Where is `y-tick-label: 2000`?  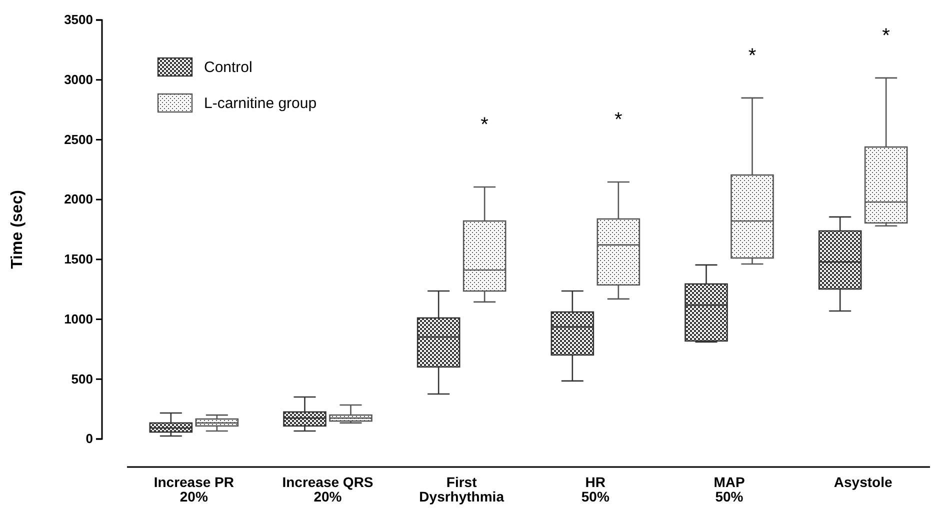
y-tick-label: 2000 is located at coordinates (78, 199).